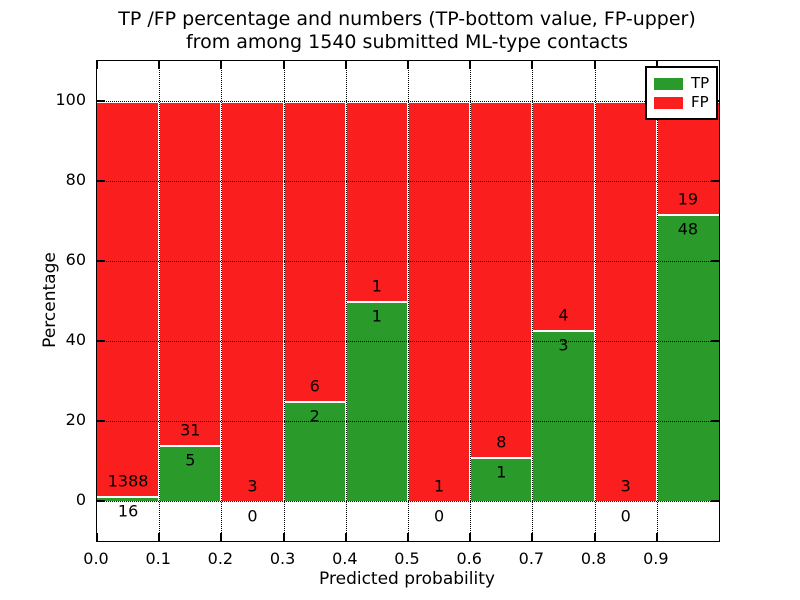  What do you see at coordinates (593, 558) in the screenshot?
I see `x-tick-label: 0.8` at bounding box center [593, 558].